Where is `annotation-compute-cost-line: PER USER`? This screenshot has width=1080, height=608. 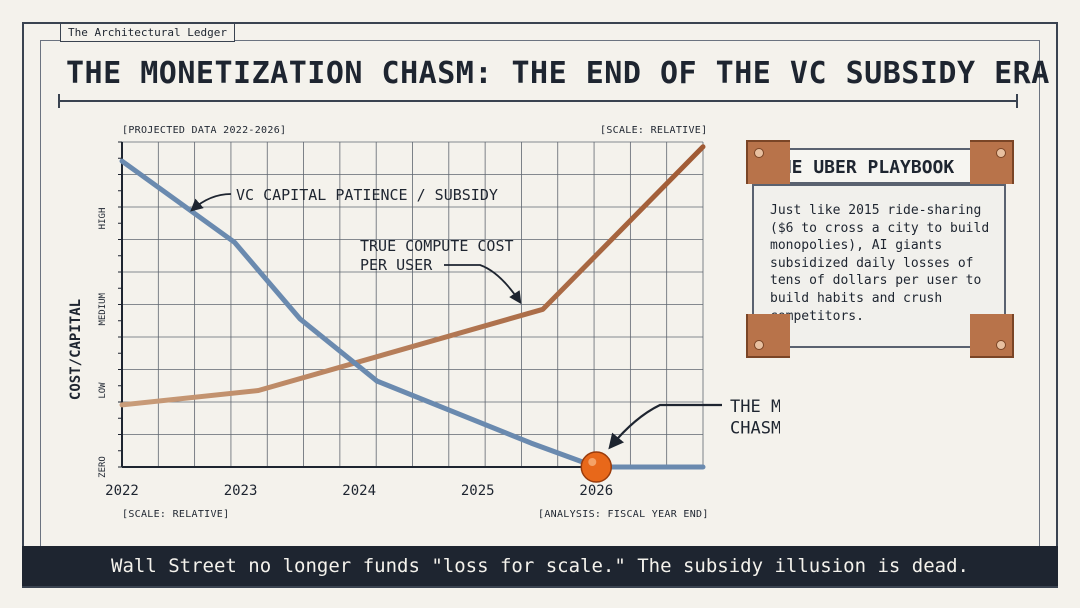 annotation-compute-cost-line: PER USER is located at coordinates (396, 265).